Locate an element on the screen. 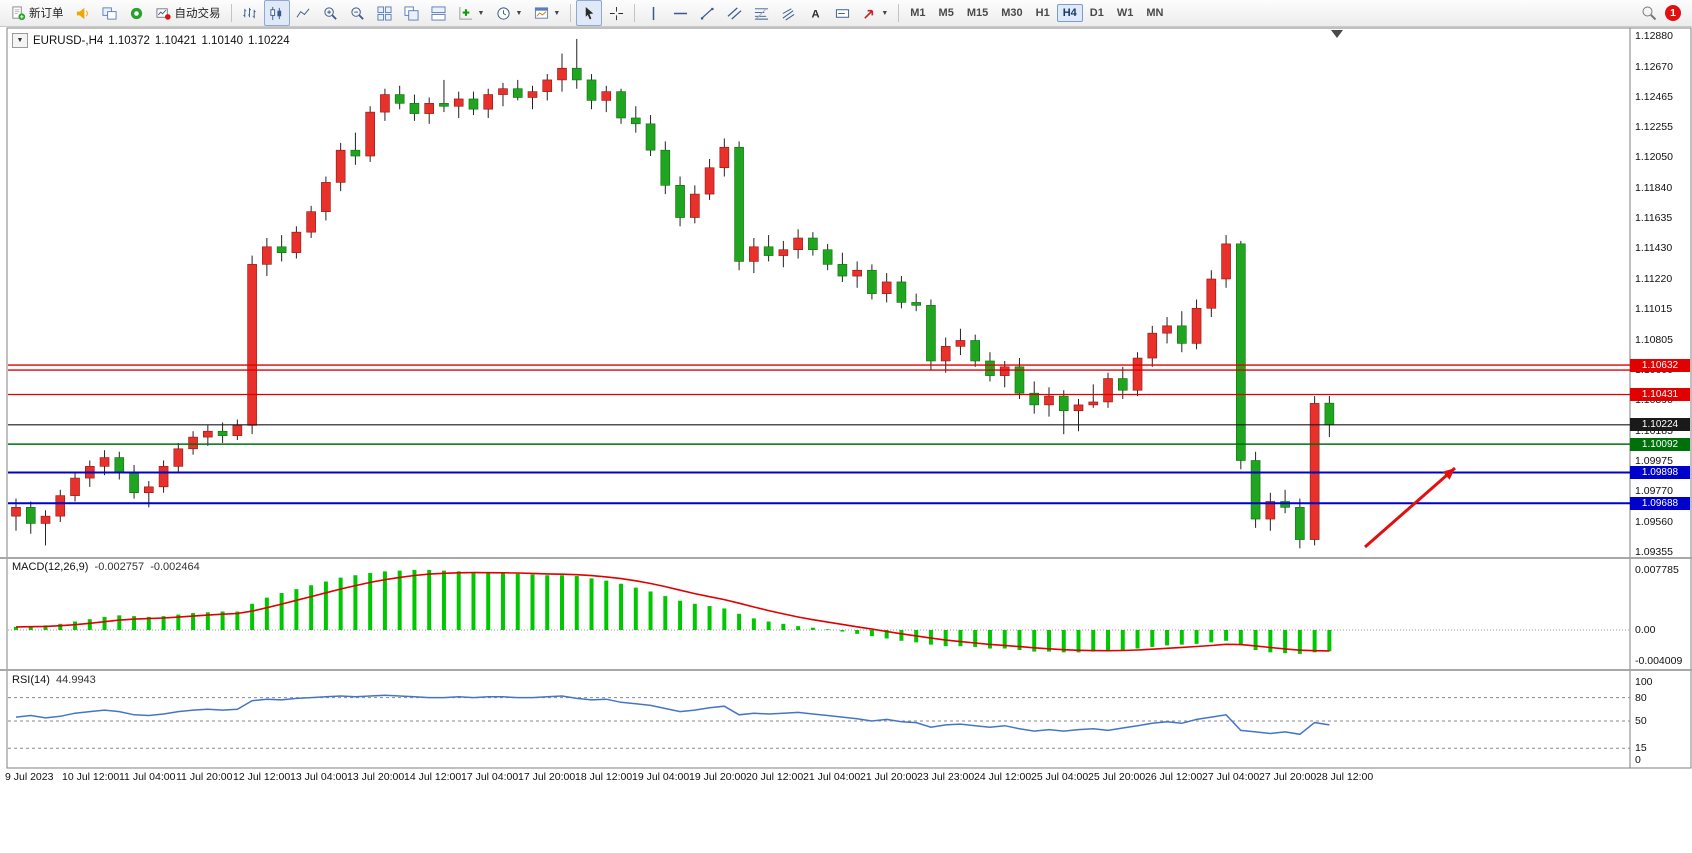 The height and width of the screenshot is (853, 1692). crosshair-tool-button is located at coordinates (616, 13).